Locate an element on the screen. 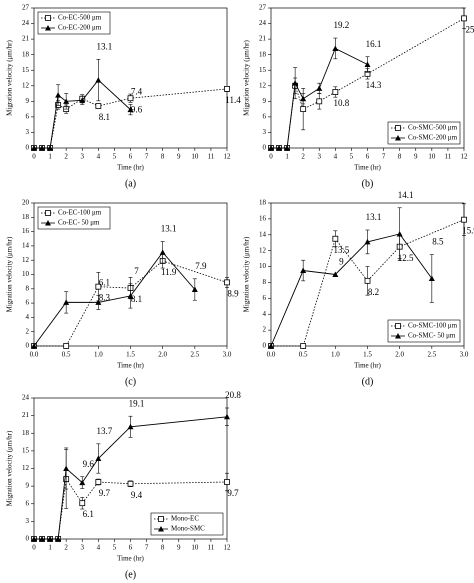  y-tick-label: 2 is located at coordinates (265, 330).